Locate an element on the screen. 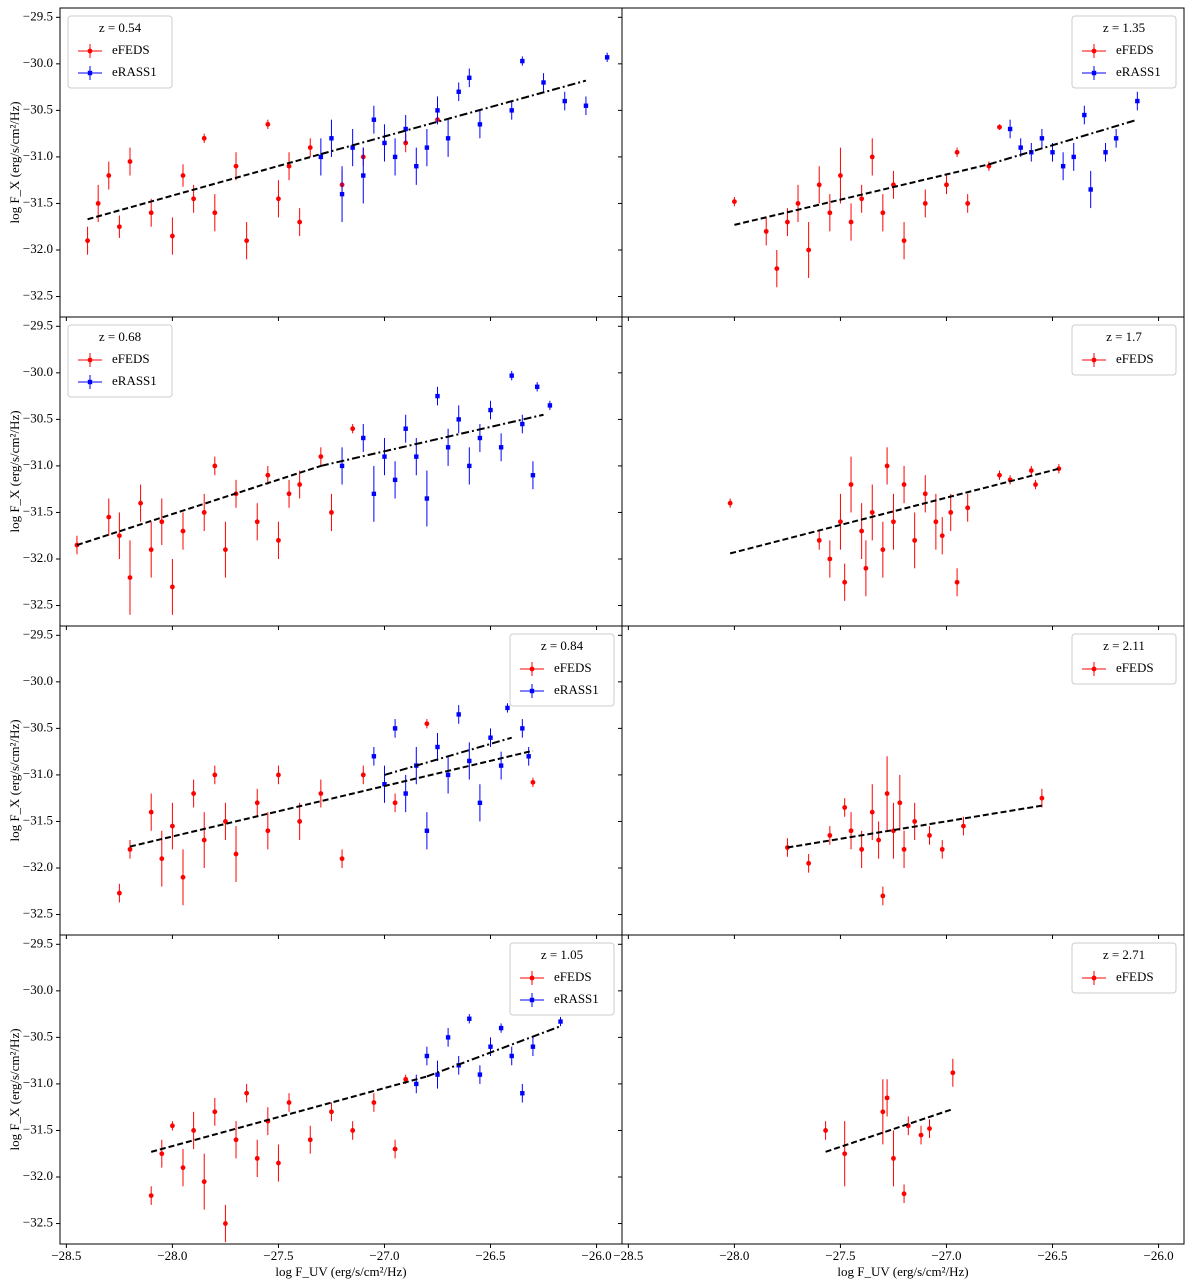  y-tick-label: −32.0 is located at coordinates (38, 248).